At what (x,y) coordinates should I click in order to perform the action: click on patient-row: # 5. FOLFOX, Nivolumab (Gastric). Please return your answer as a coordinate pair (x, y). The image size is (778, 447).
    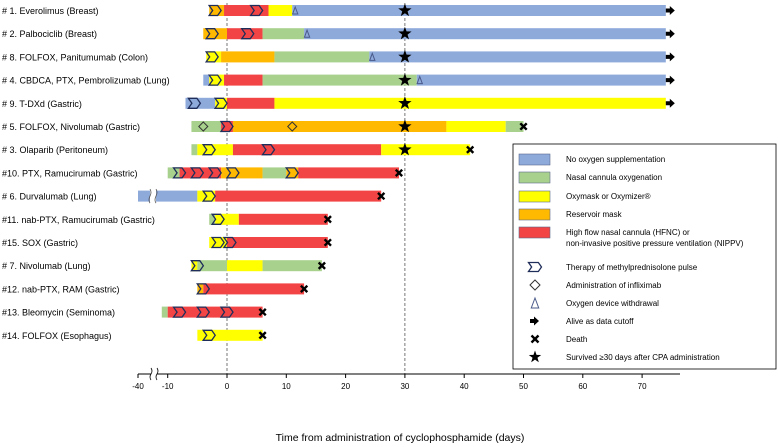
    Looking at the image, I should click on (265, 126).